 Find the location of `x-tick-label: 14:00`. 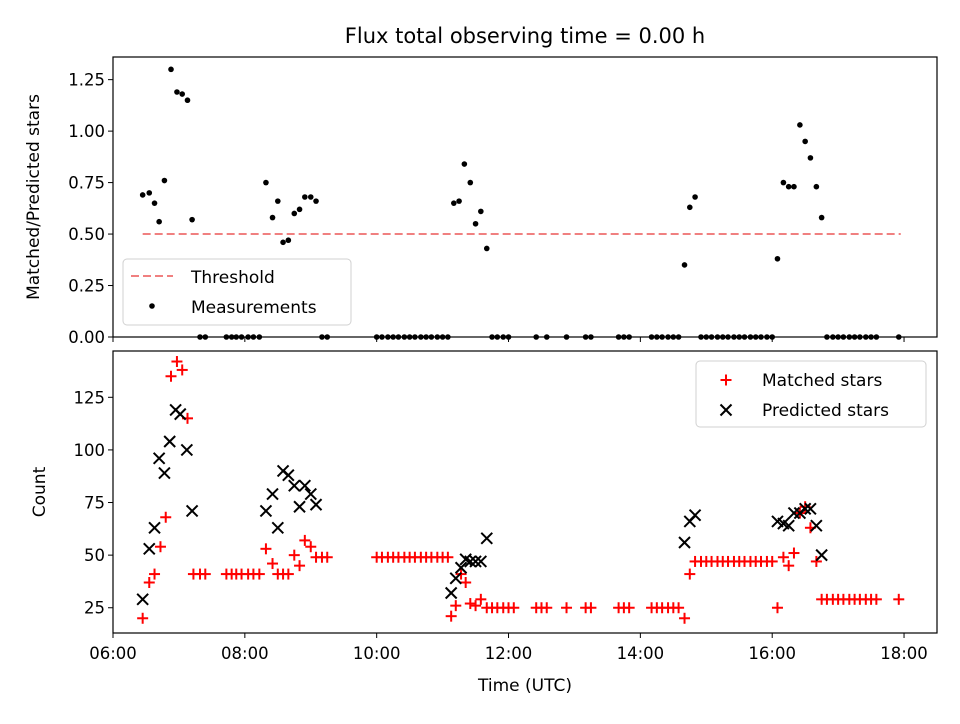

x-tick-label: 14:00 is located at coordinates (641, 653).